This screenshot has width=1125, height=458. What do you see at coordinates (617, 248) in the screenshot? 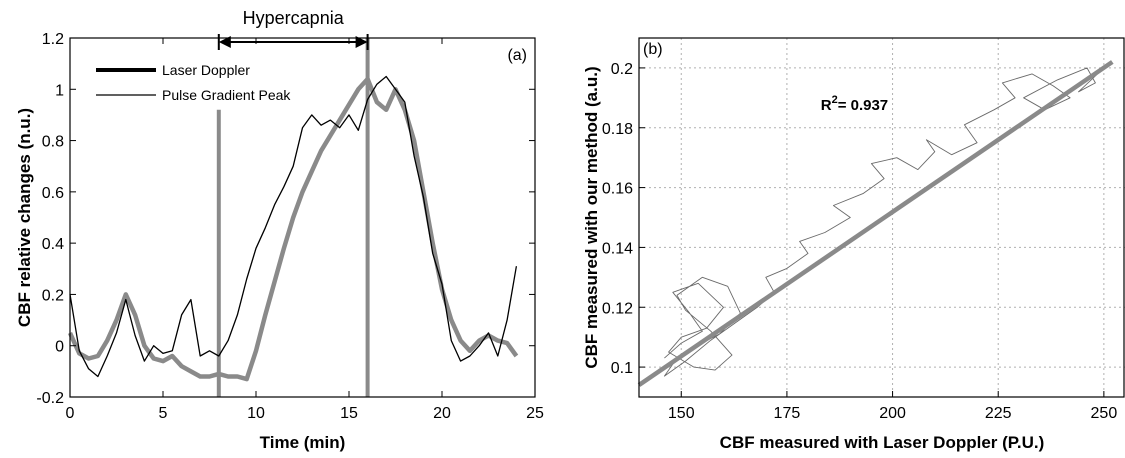
I see `y-tick-label: 0.14` at bounding box center [617, 248].